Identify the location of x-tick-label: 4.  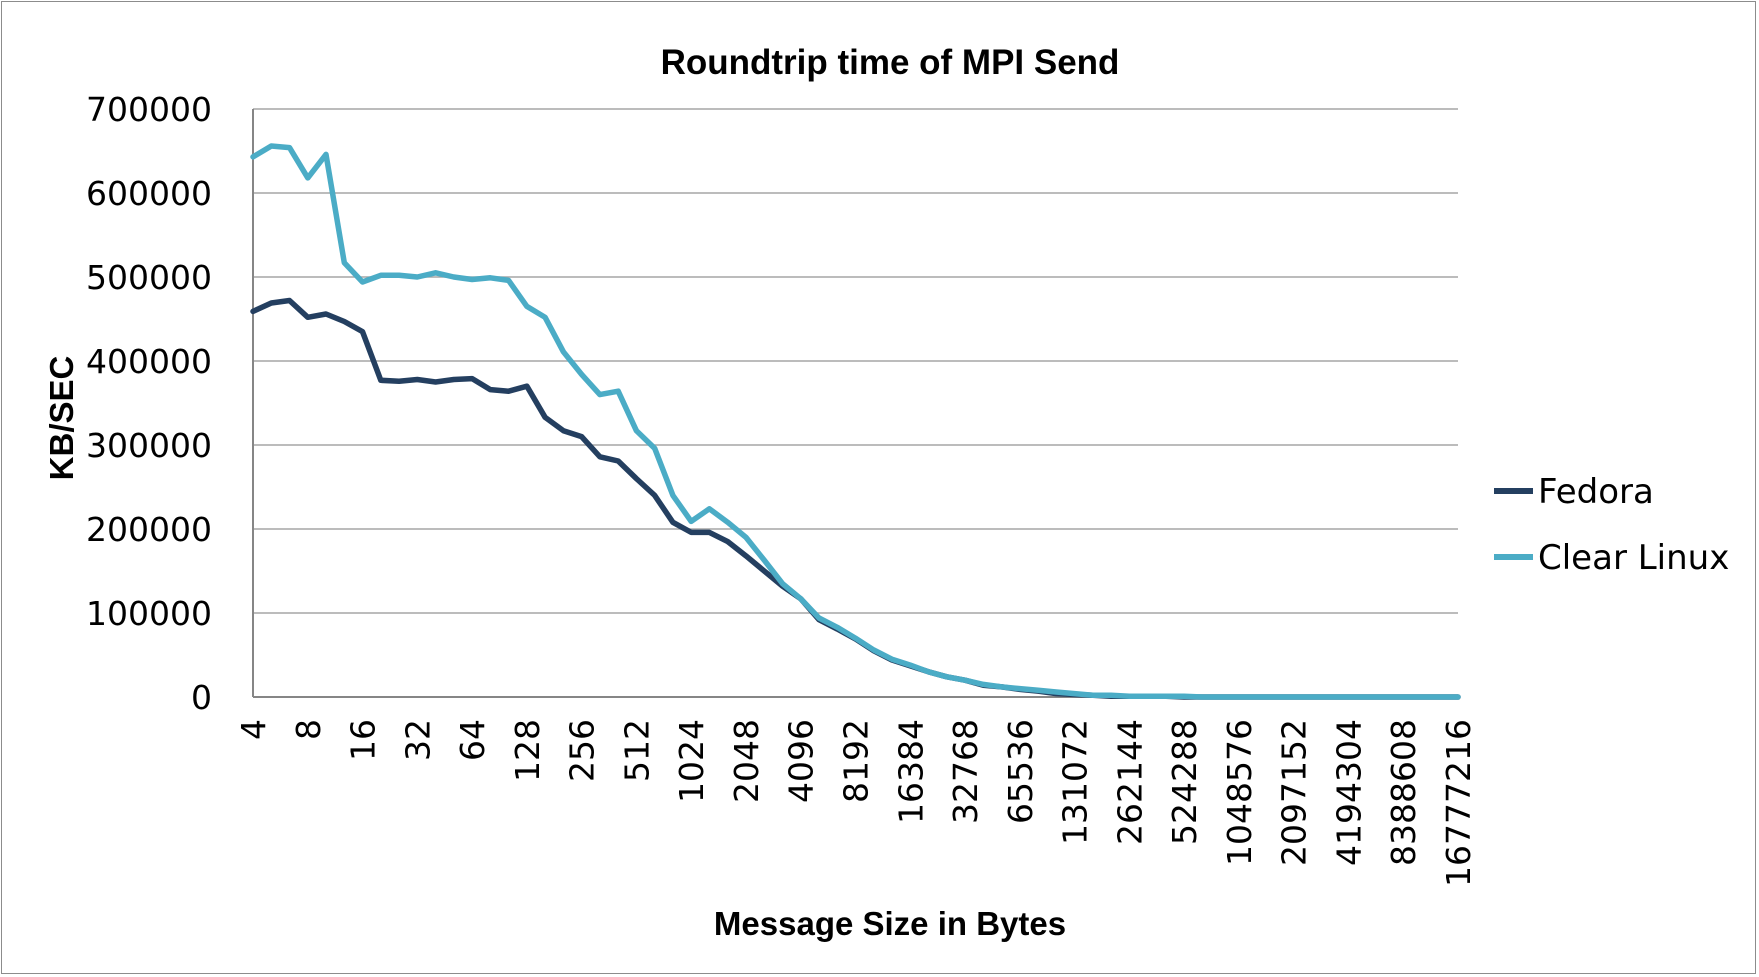
(253, 729).